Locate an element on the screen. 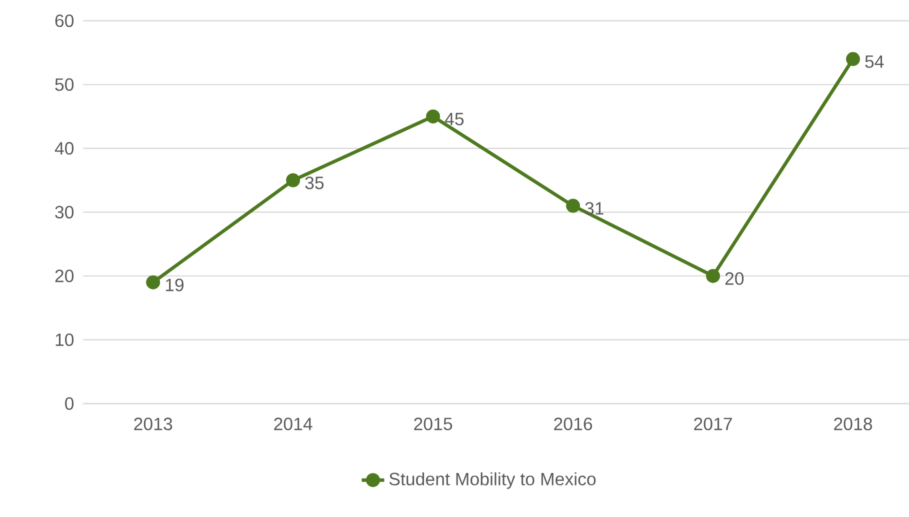 The width and height of the screenshot is (909, 517). data-label: 35 is located at coordinates (314, 183).